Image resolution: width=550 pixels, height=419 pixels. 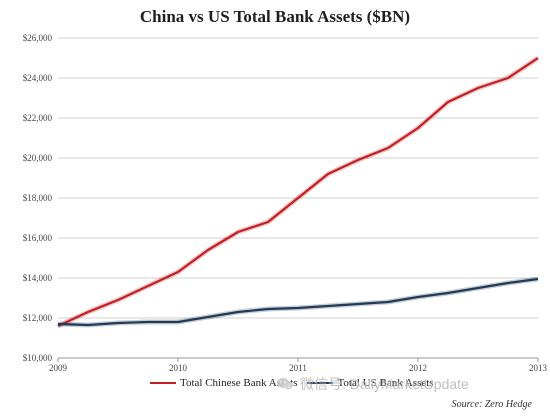 What do you see at coordinates (538, 368) in the screenshot?
I see `x-tick-label: 2013` at bounding box center [538, 368].